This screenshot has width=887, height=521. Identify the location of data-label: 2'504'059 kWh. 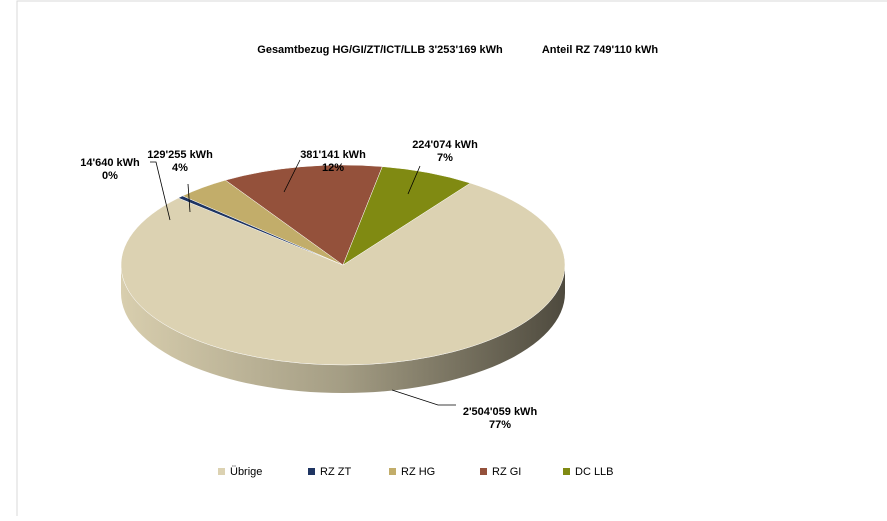
(500, 412).